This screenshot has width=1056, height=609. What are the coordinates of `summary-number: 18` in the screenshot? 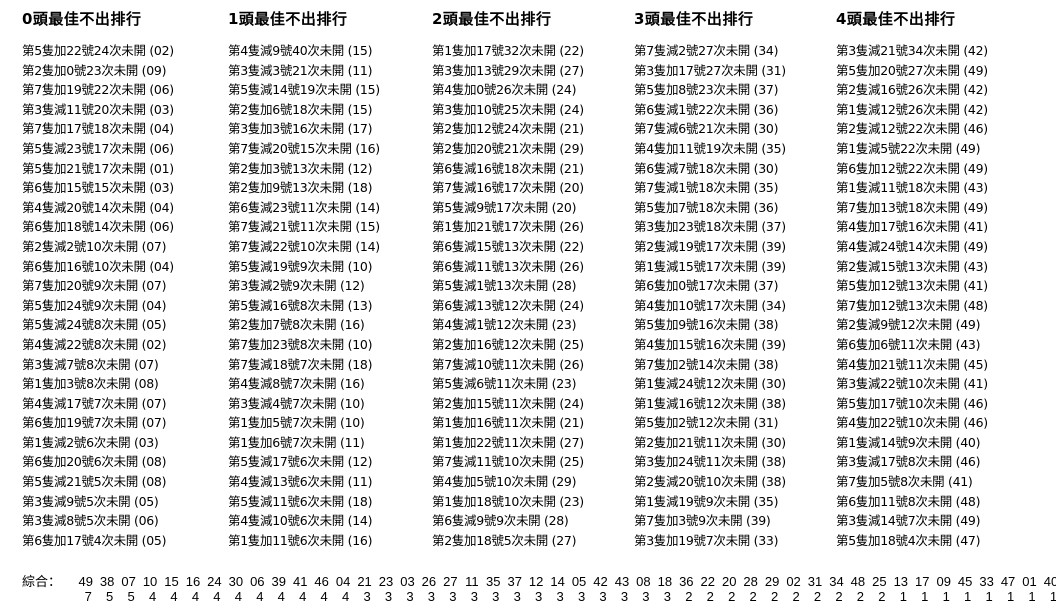 It's located at (665, 581).